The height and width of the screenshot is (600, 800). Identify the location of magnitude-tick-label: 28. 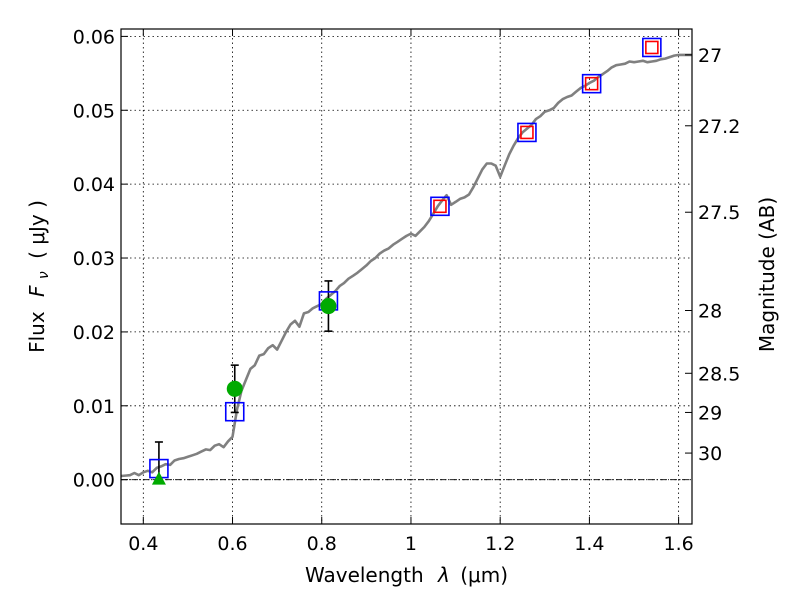
(710, 311).